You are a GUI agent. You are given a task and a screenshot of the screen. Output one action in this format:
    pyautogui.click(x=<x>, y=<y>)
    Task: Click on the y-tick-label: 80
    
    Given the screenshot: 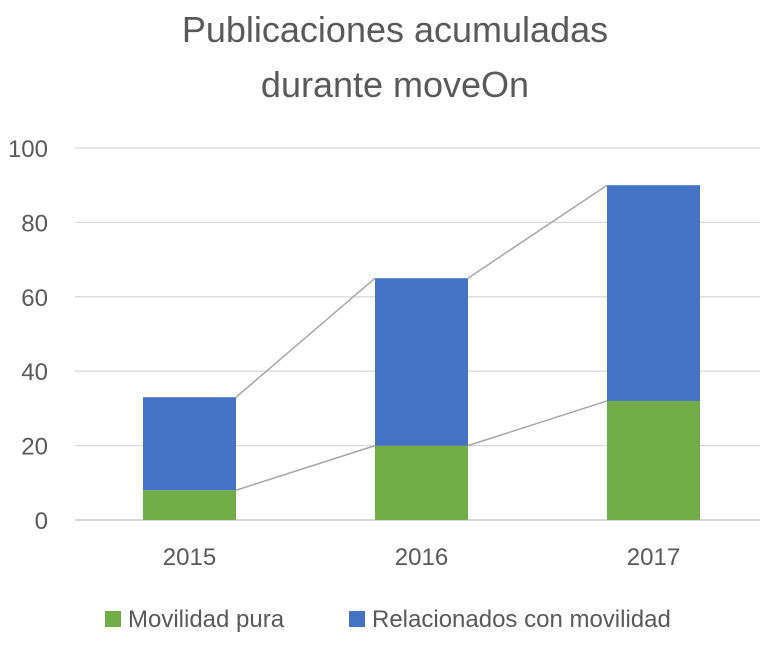 What is the action you would take?
    pyautogui.click(x=34, y=223)
    